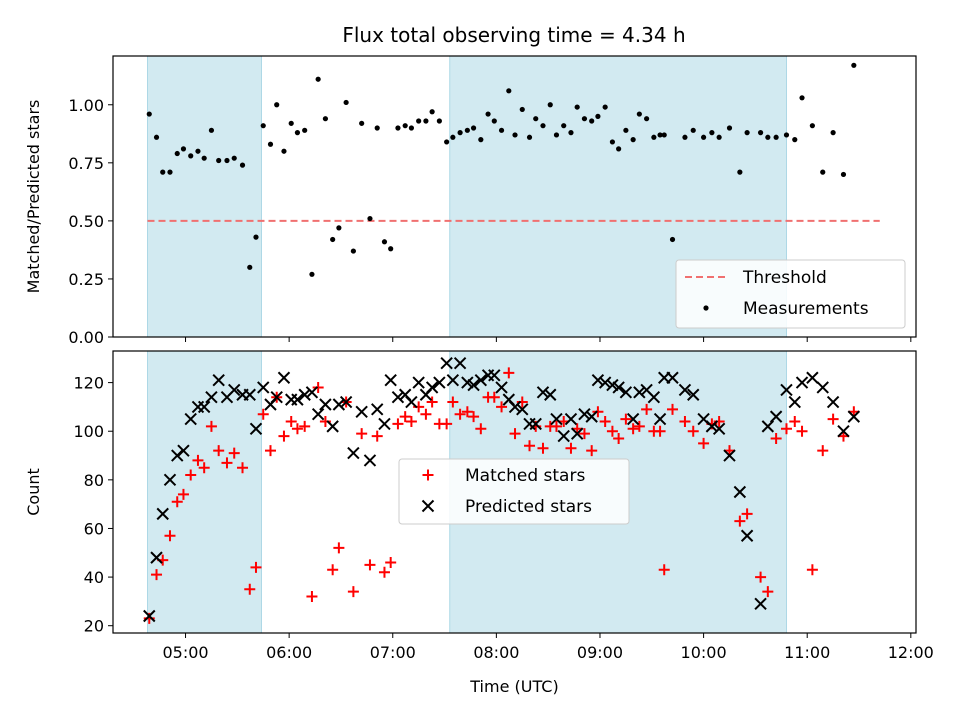  Describe the element at coordinates (86, 337) in the screenshot. I see `y-tick-label: 0.00` at that location.